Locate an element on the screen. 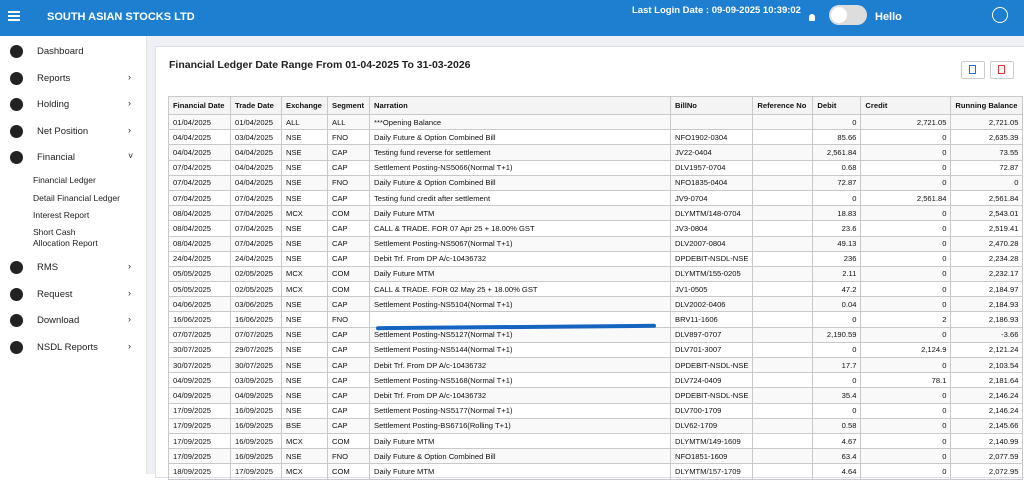 This screenshot has height=480, width=1024. table-cell: 35.4 is located at coordinates (837, 395).